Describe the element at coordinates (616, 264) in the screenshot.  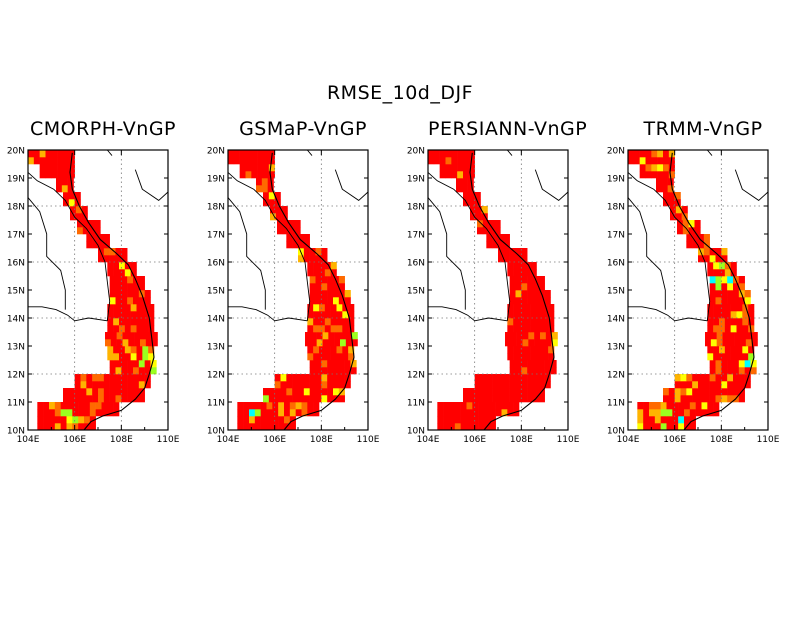
I see `lat-tick-label: 16N` at that location.